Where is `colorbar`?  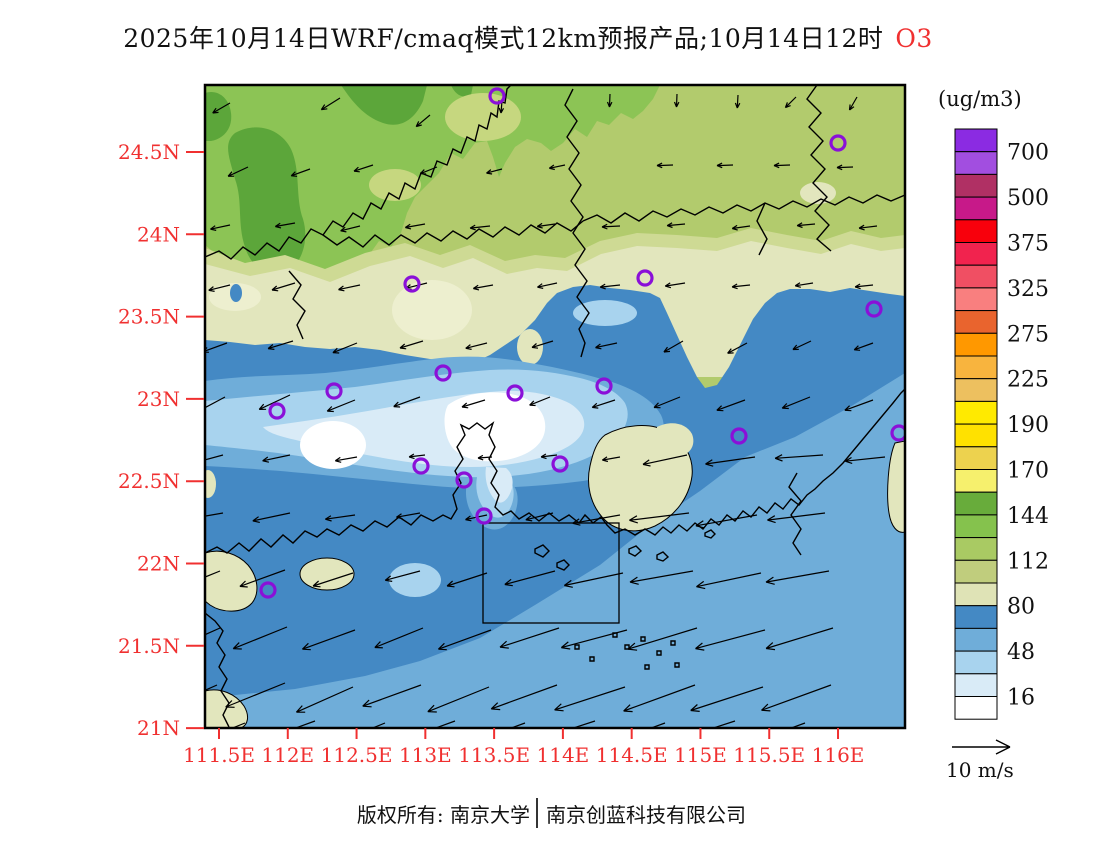 colorbar is located at coordinates (976, 424).